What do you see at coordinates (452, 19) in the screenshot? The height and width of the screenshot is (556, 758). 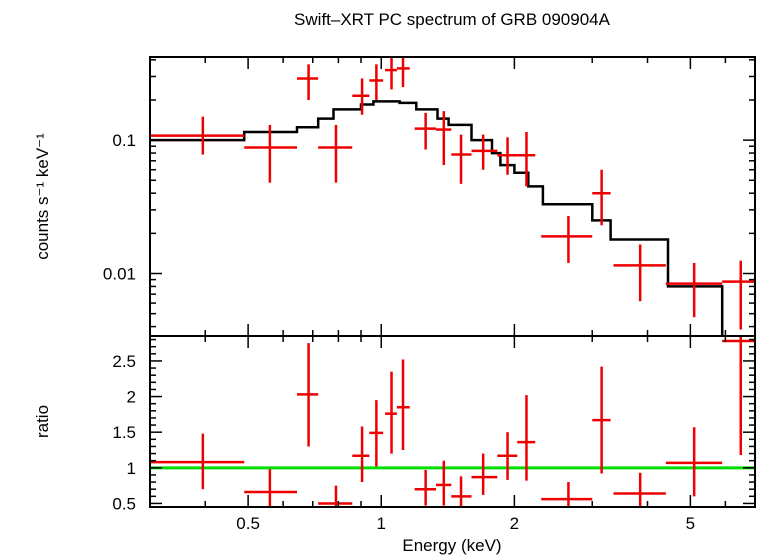 I see `chart-title: Swift–XRT PC spectrum of GRB 090904A` at bounding box center [452, 19].